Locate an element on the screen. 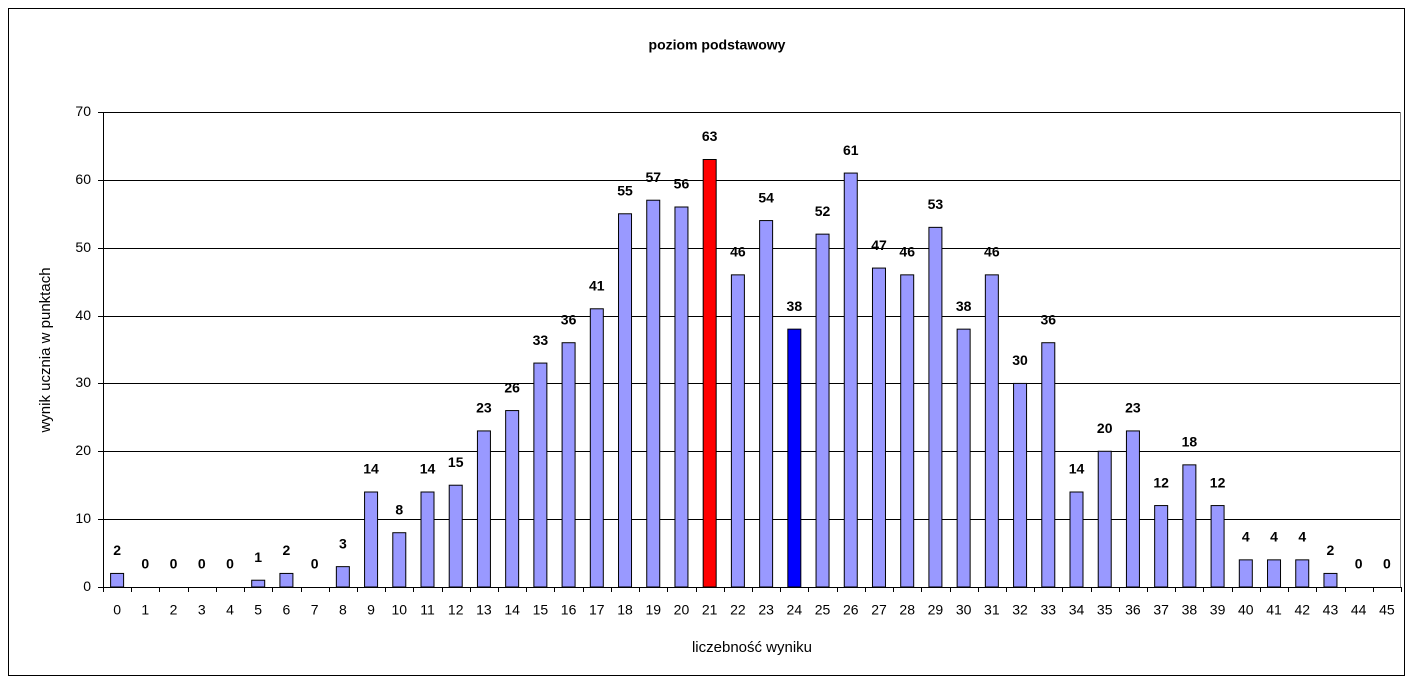 The height and width of the screenshot is (684, 1413). x-tick-label: 36 is located at coordinates (1133, 610).